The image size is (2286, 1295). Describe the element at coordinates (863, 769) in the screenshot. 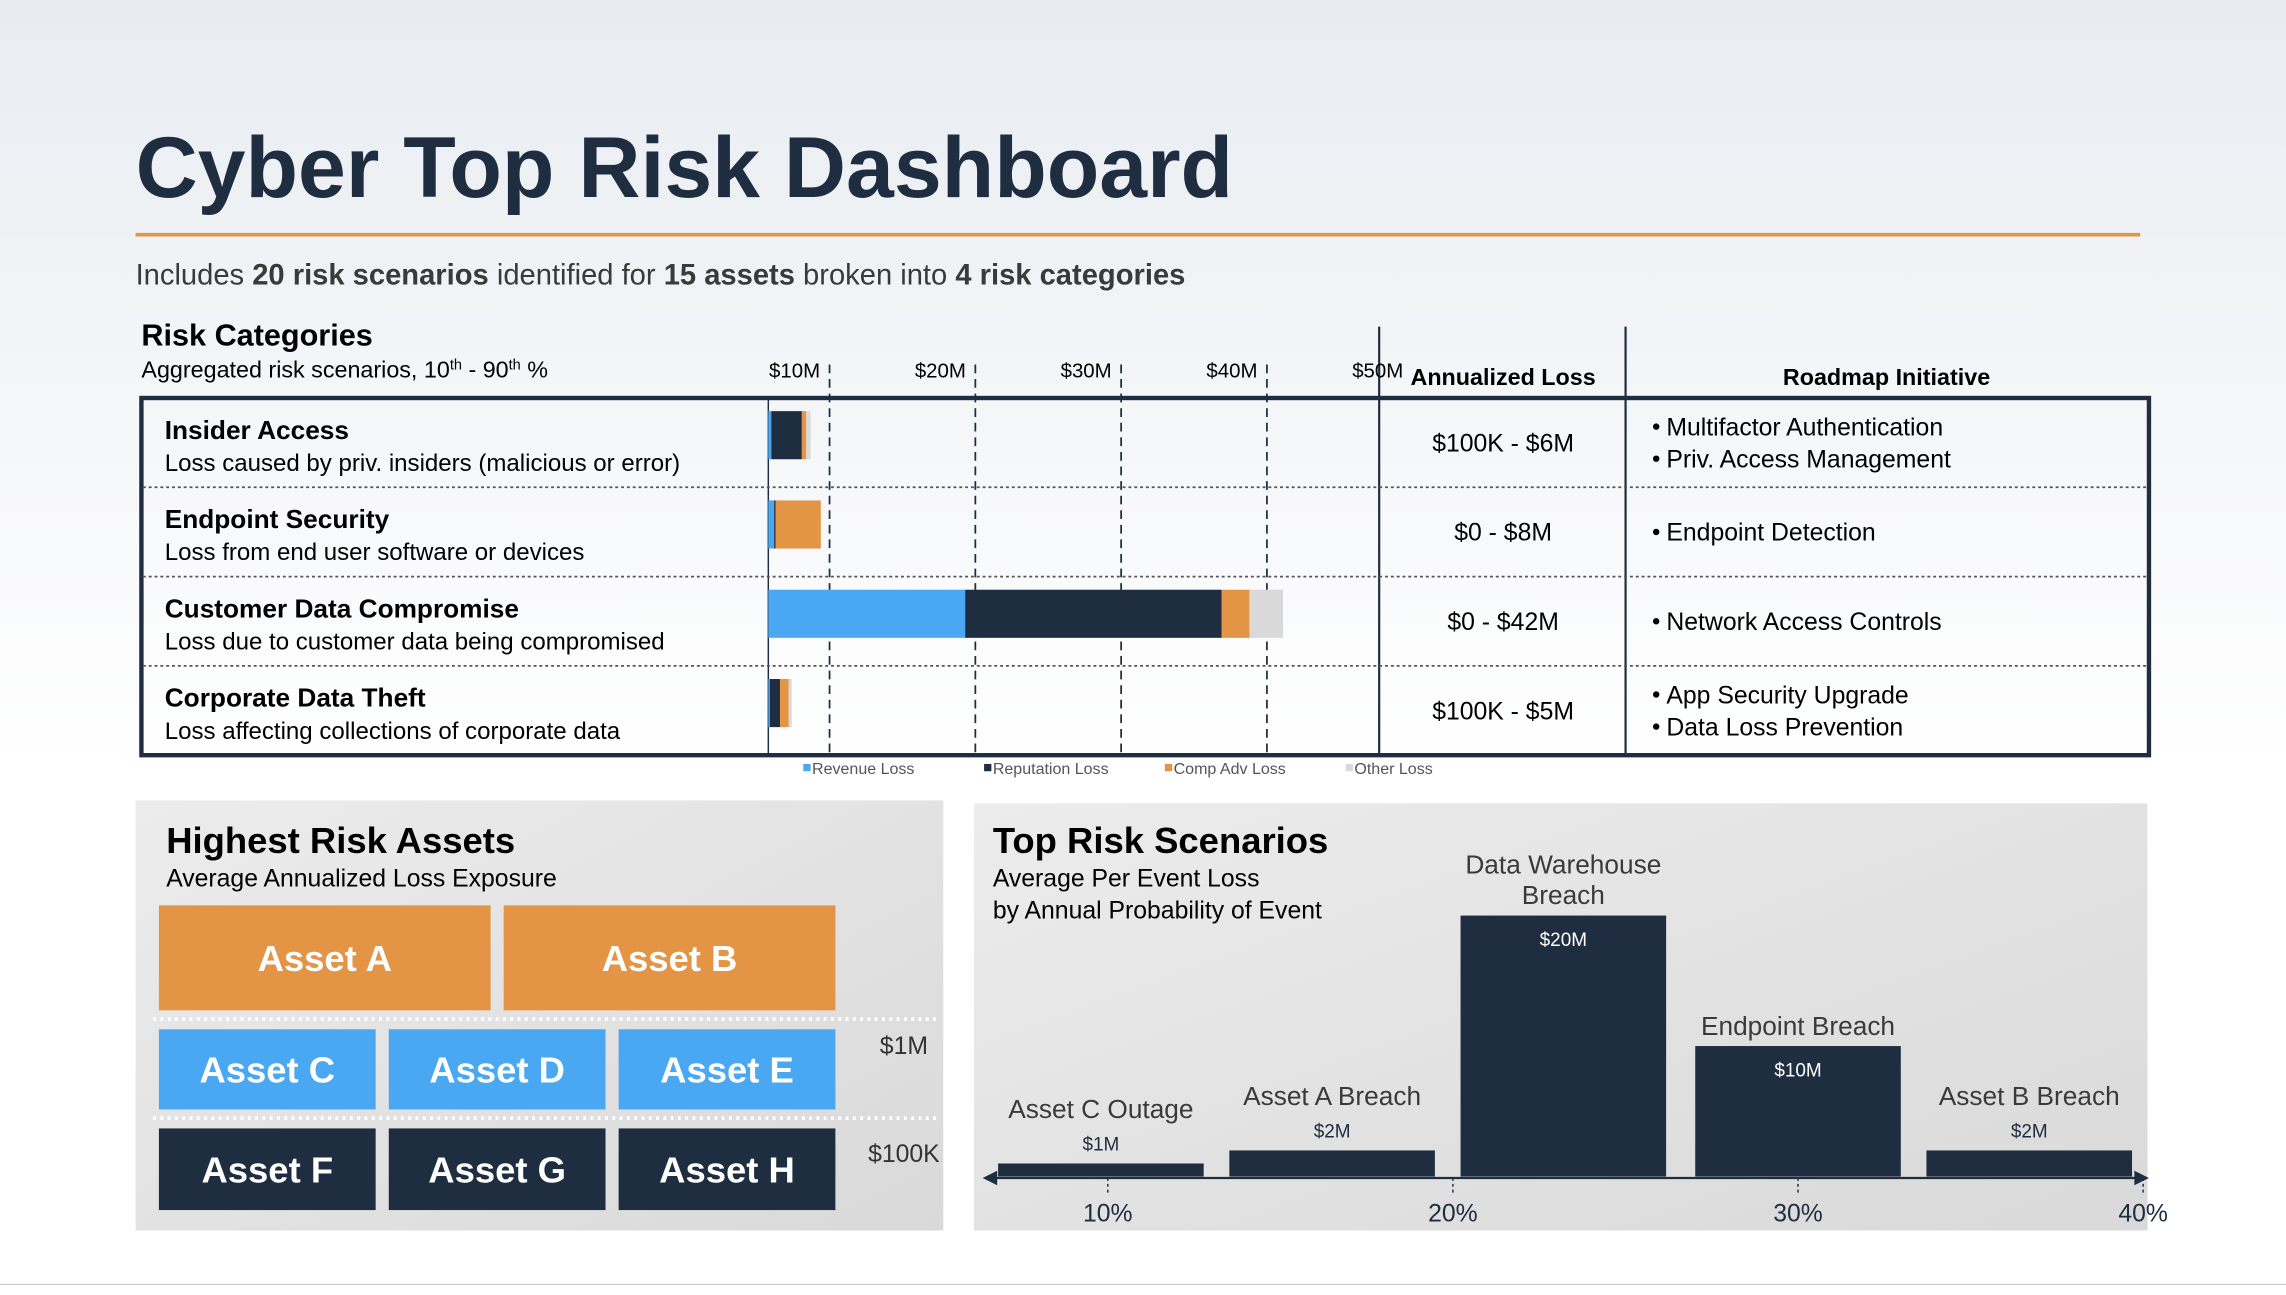

I see `legend-label: Revenue Loss` at that location.